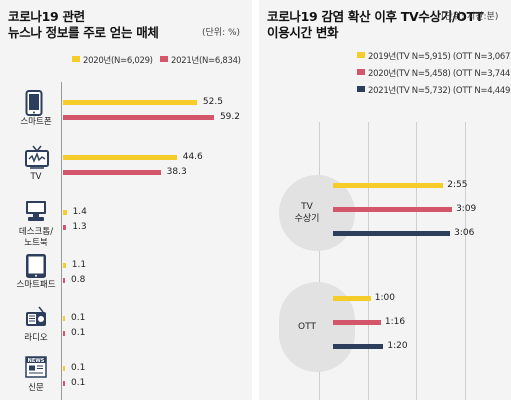 Image resolution: width=511 pixels, height=400 pixels. I want to click on data-label: 1:20, so click(397, 346).